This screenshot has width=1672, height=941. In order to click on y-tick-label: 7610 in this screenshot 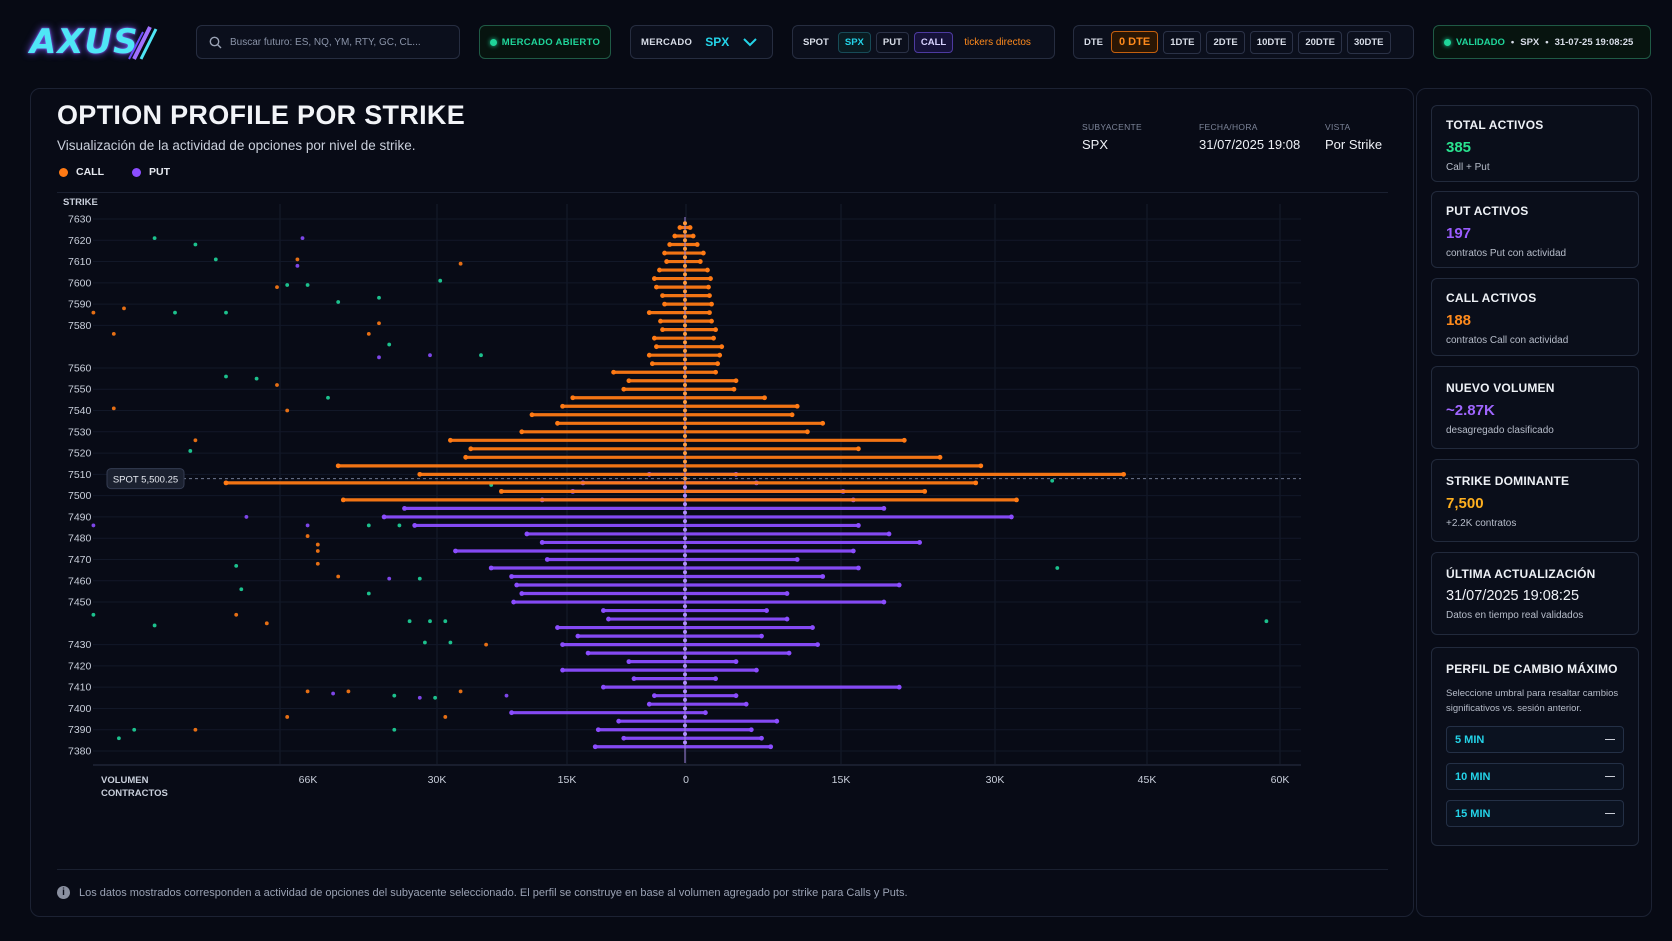, I will do `click(80, 262)`.